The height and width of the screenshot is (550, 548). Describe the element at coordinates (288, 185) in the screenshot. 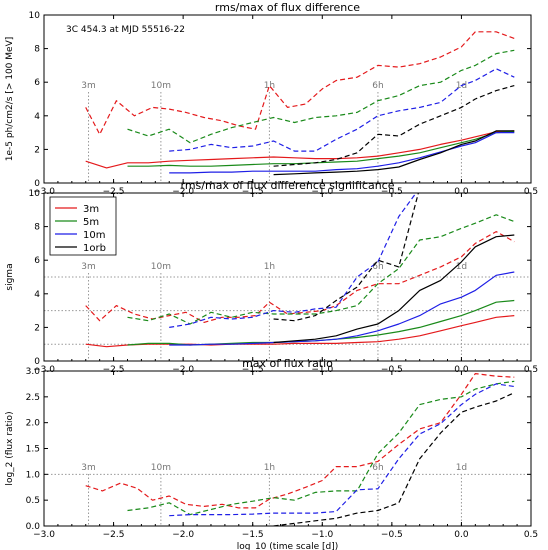

I see `panel-title: rms/max of flux difference significance` at that location.